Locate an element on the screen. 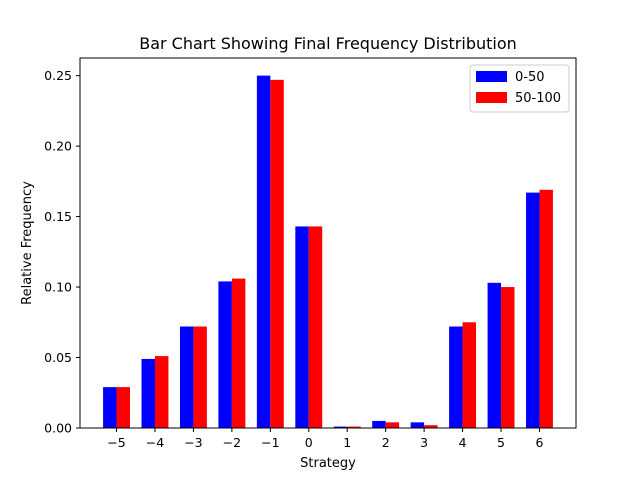  legend: 0-50 50-100 is located at coordinates (519, 88).